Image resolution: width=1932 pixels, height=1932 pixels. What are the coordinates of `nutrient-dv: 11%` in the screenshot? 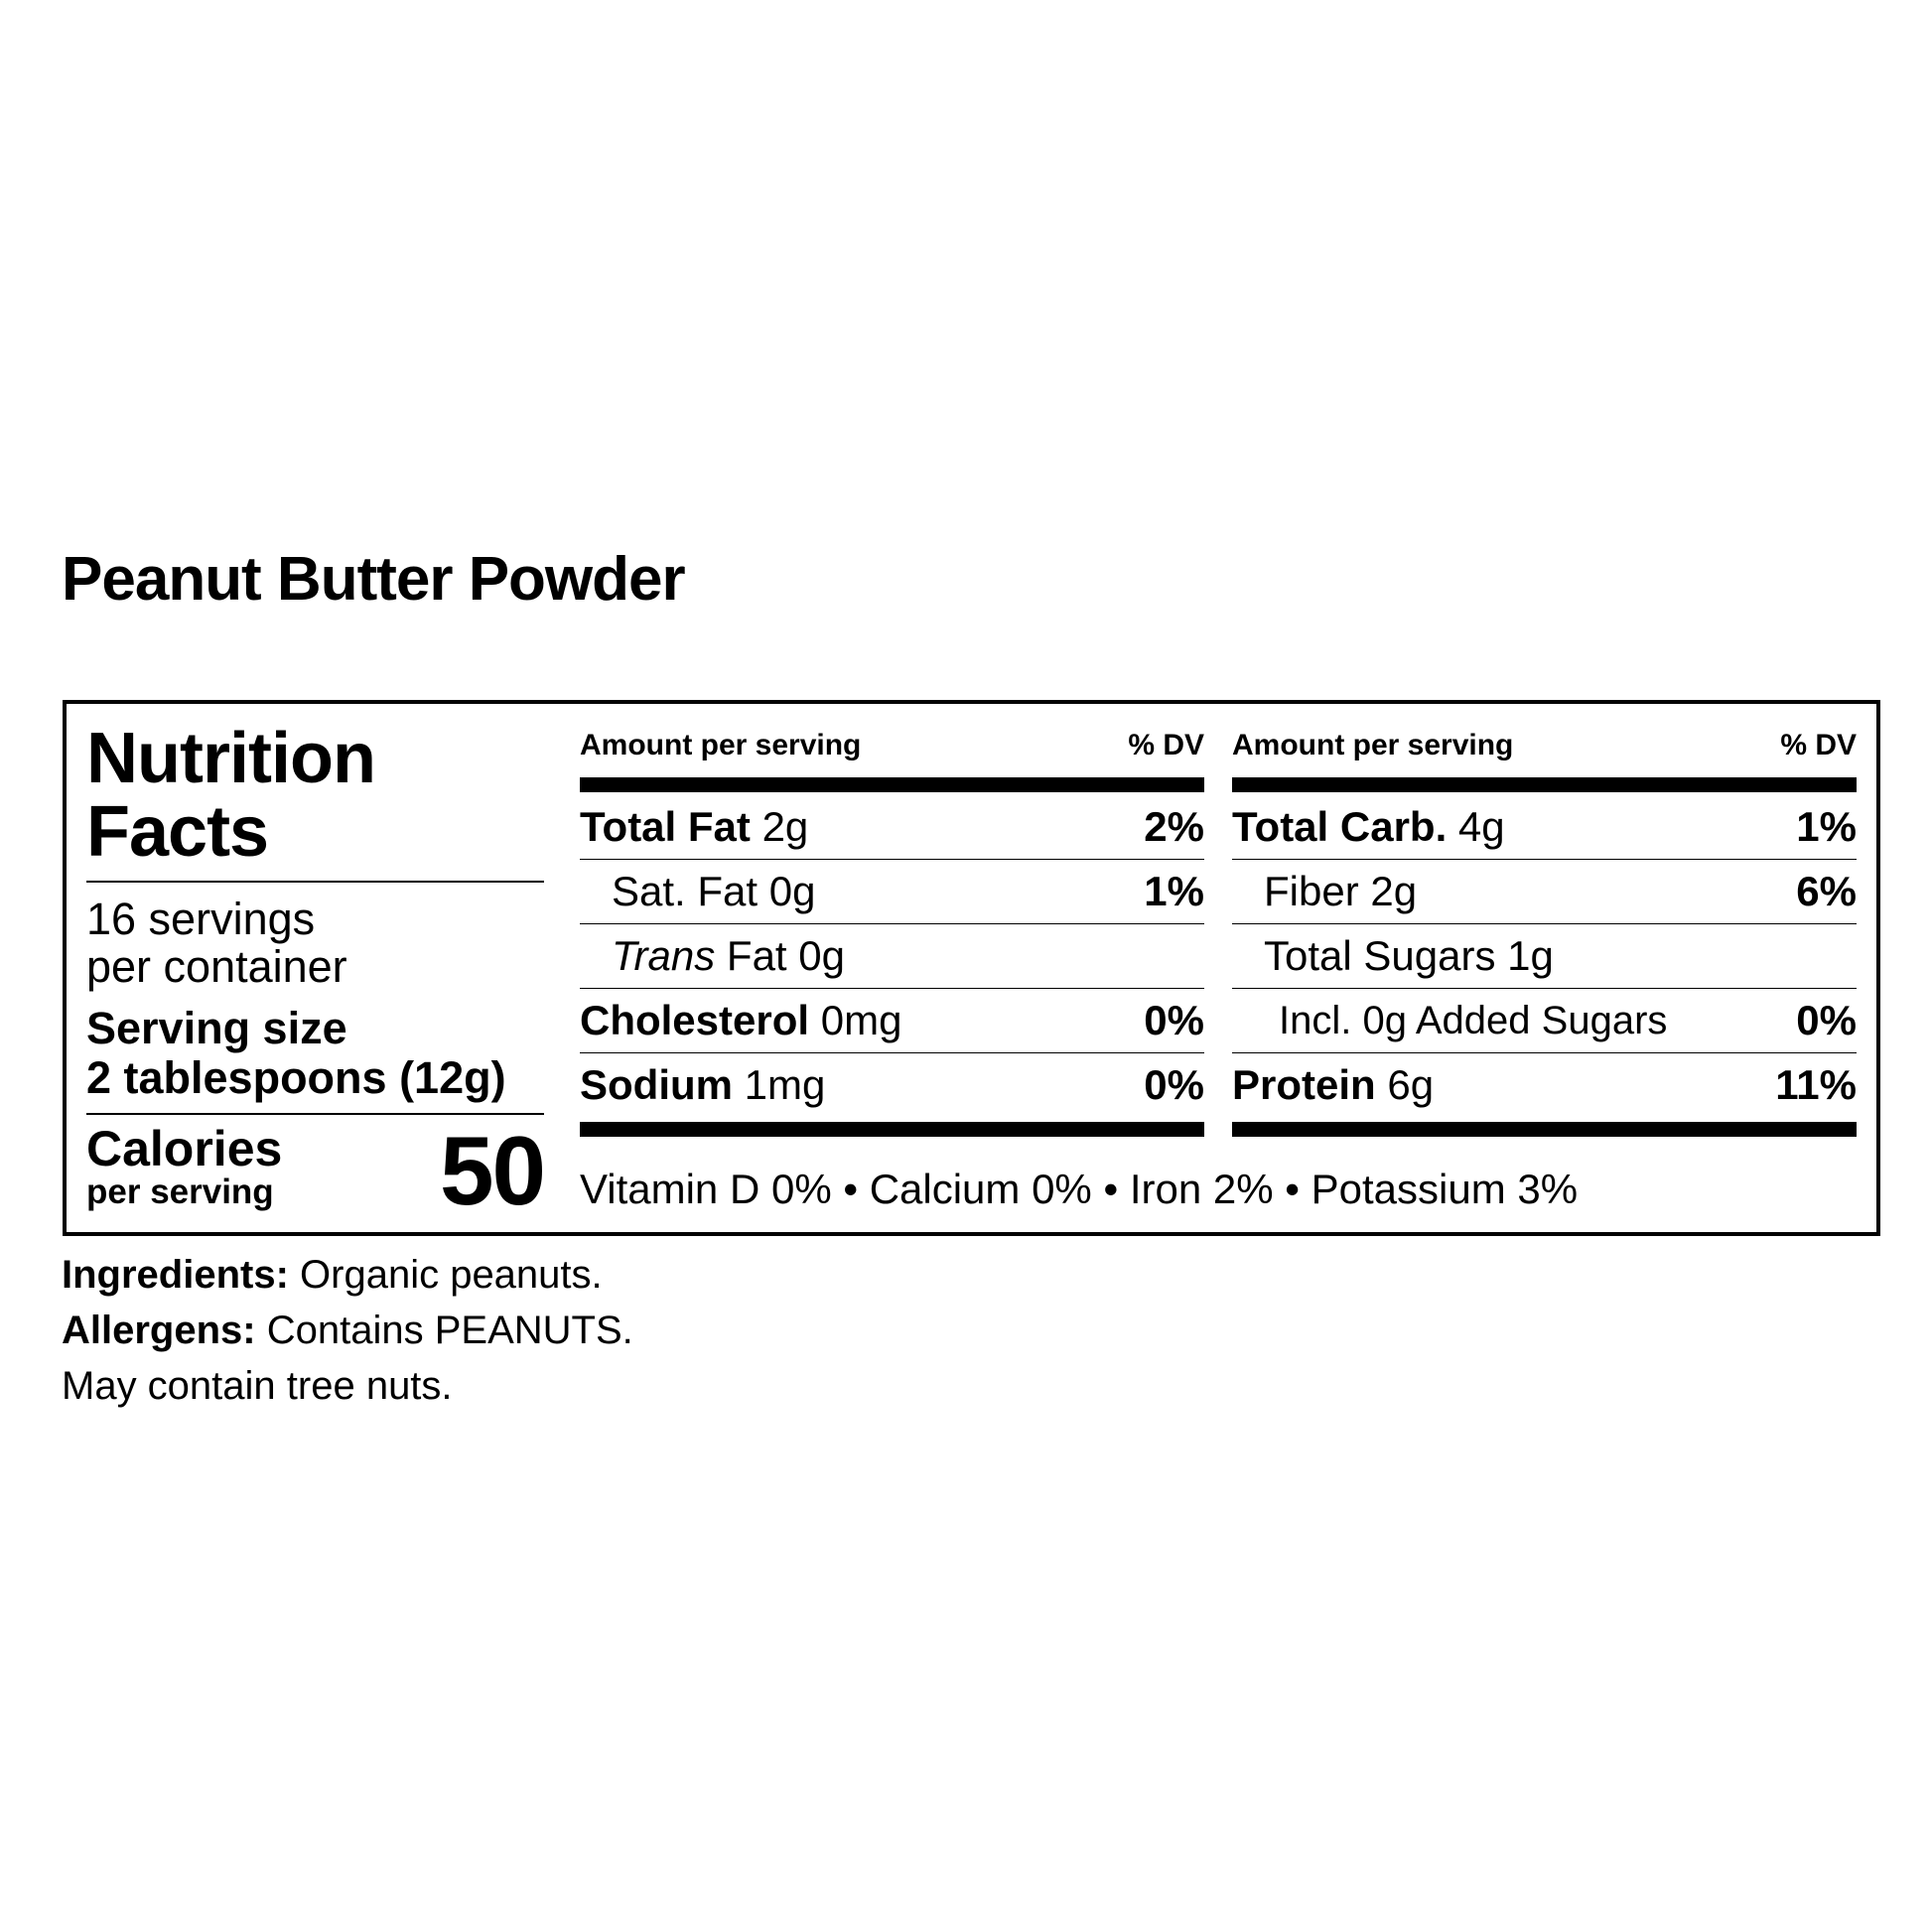 It's located at (1816, 1085).